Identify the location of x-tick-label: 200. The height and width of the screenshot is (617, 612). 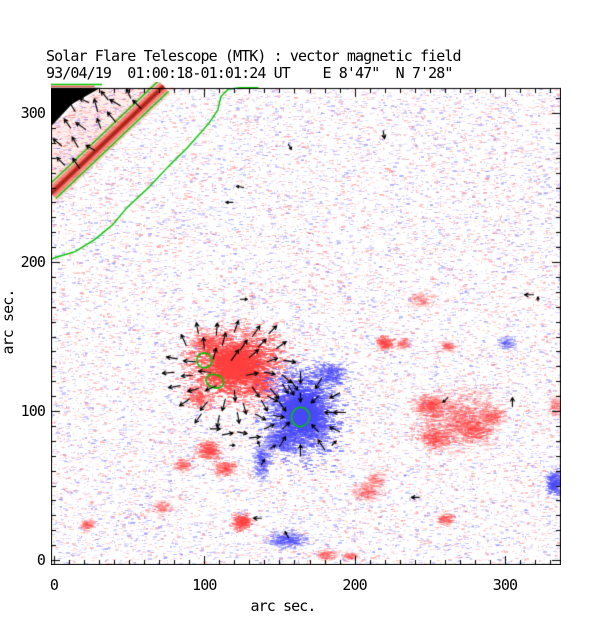
(354, 585).